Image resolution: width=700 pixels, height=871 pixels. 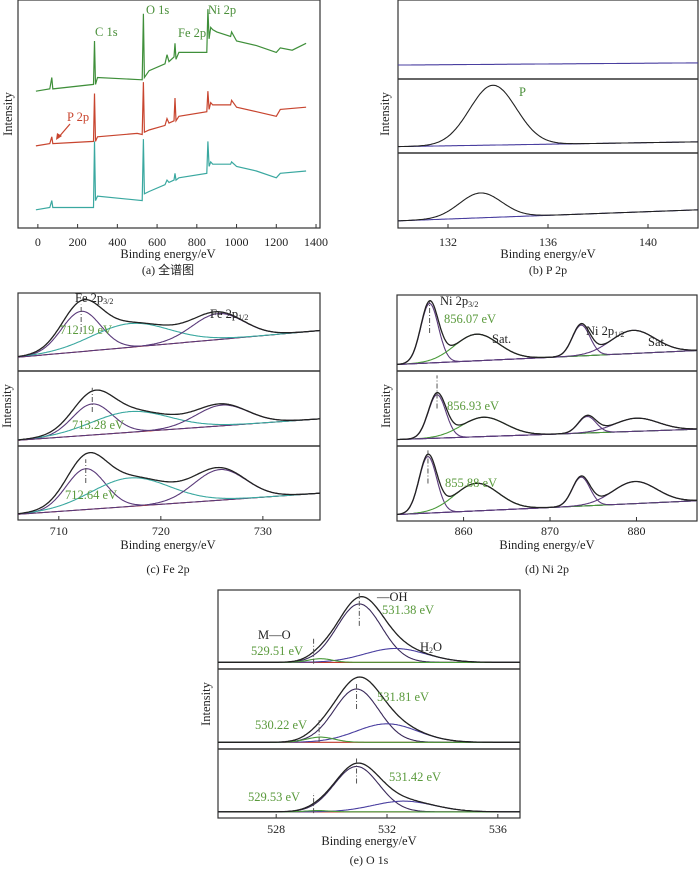 I want to click on x-tick-label: 710, so click(x=58, y=531).